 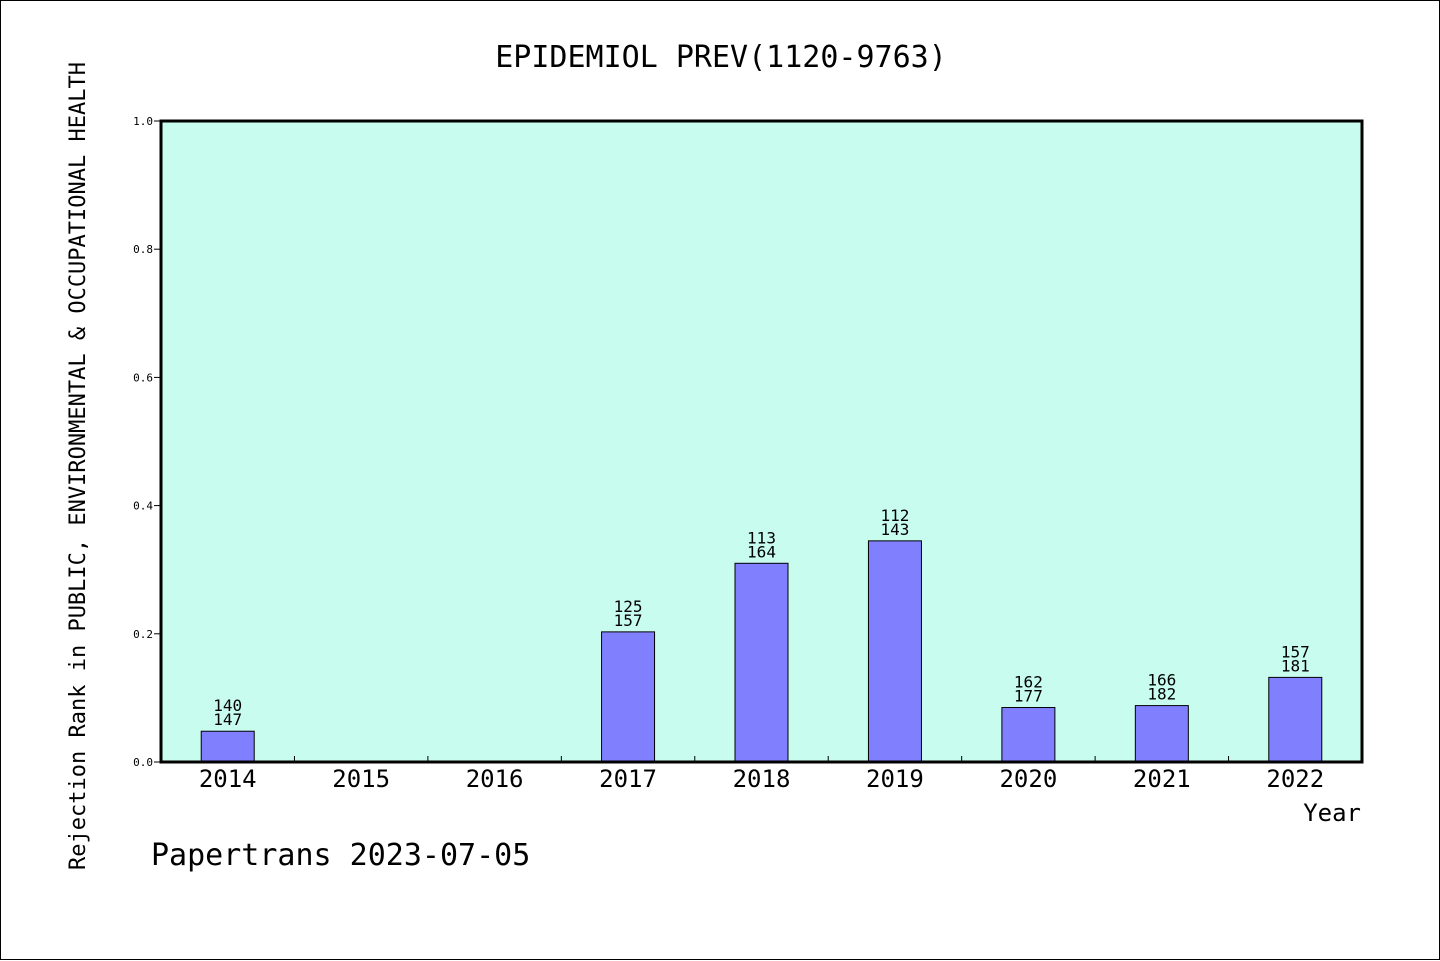 I want to click on chart-title: EPIDEMIOL PREV(1120-9763), so click(x=721, y=57).